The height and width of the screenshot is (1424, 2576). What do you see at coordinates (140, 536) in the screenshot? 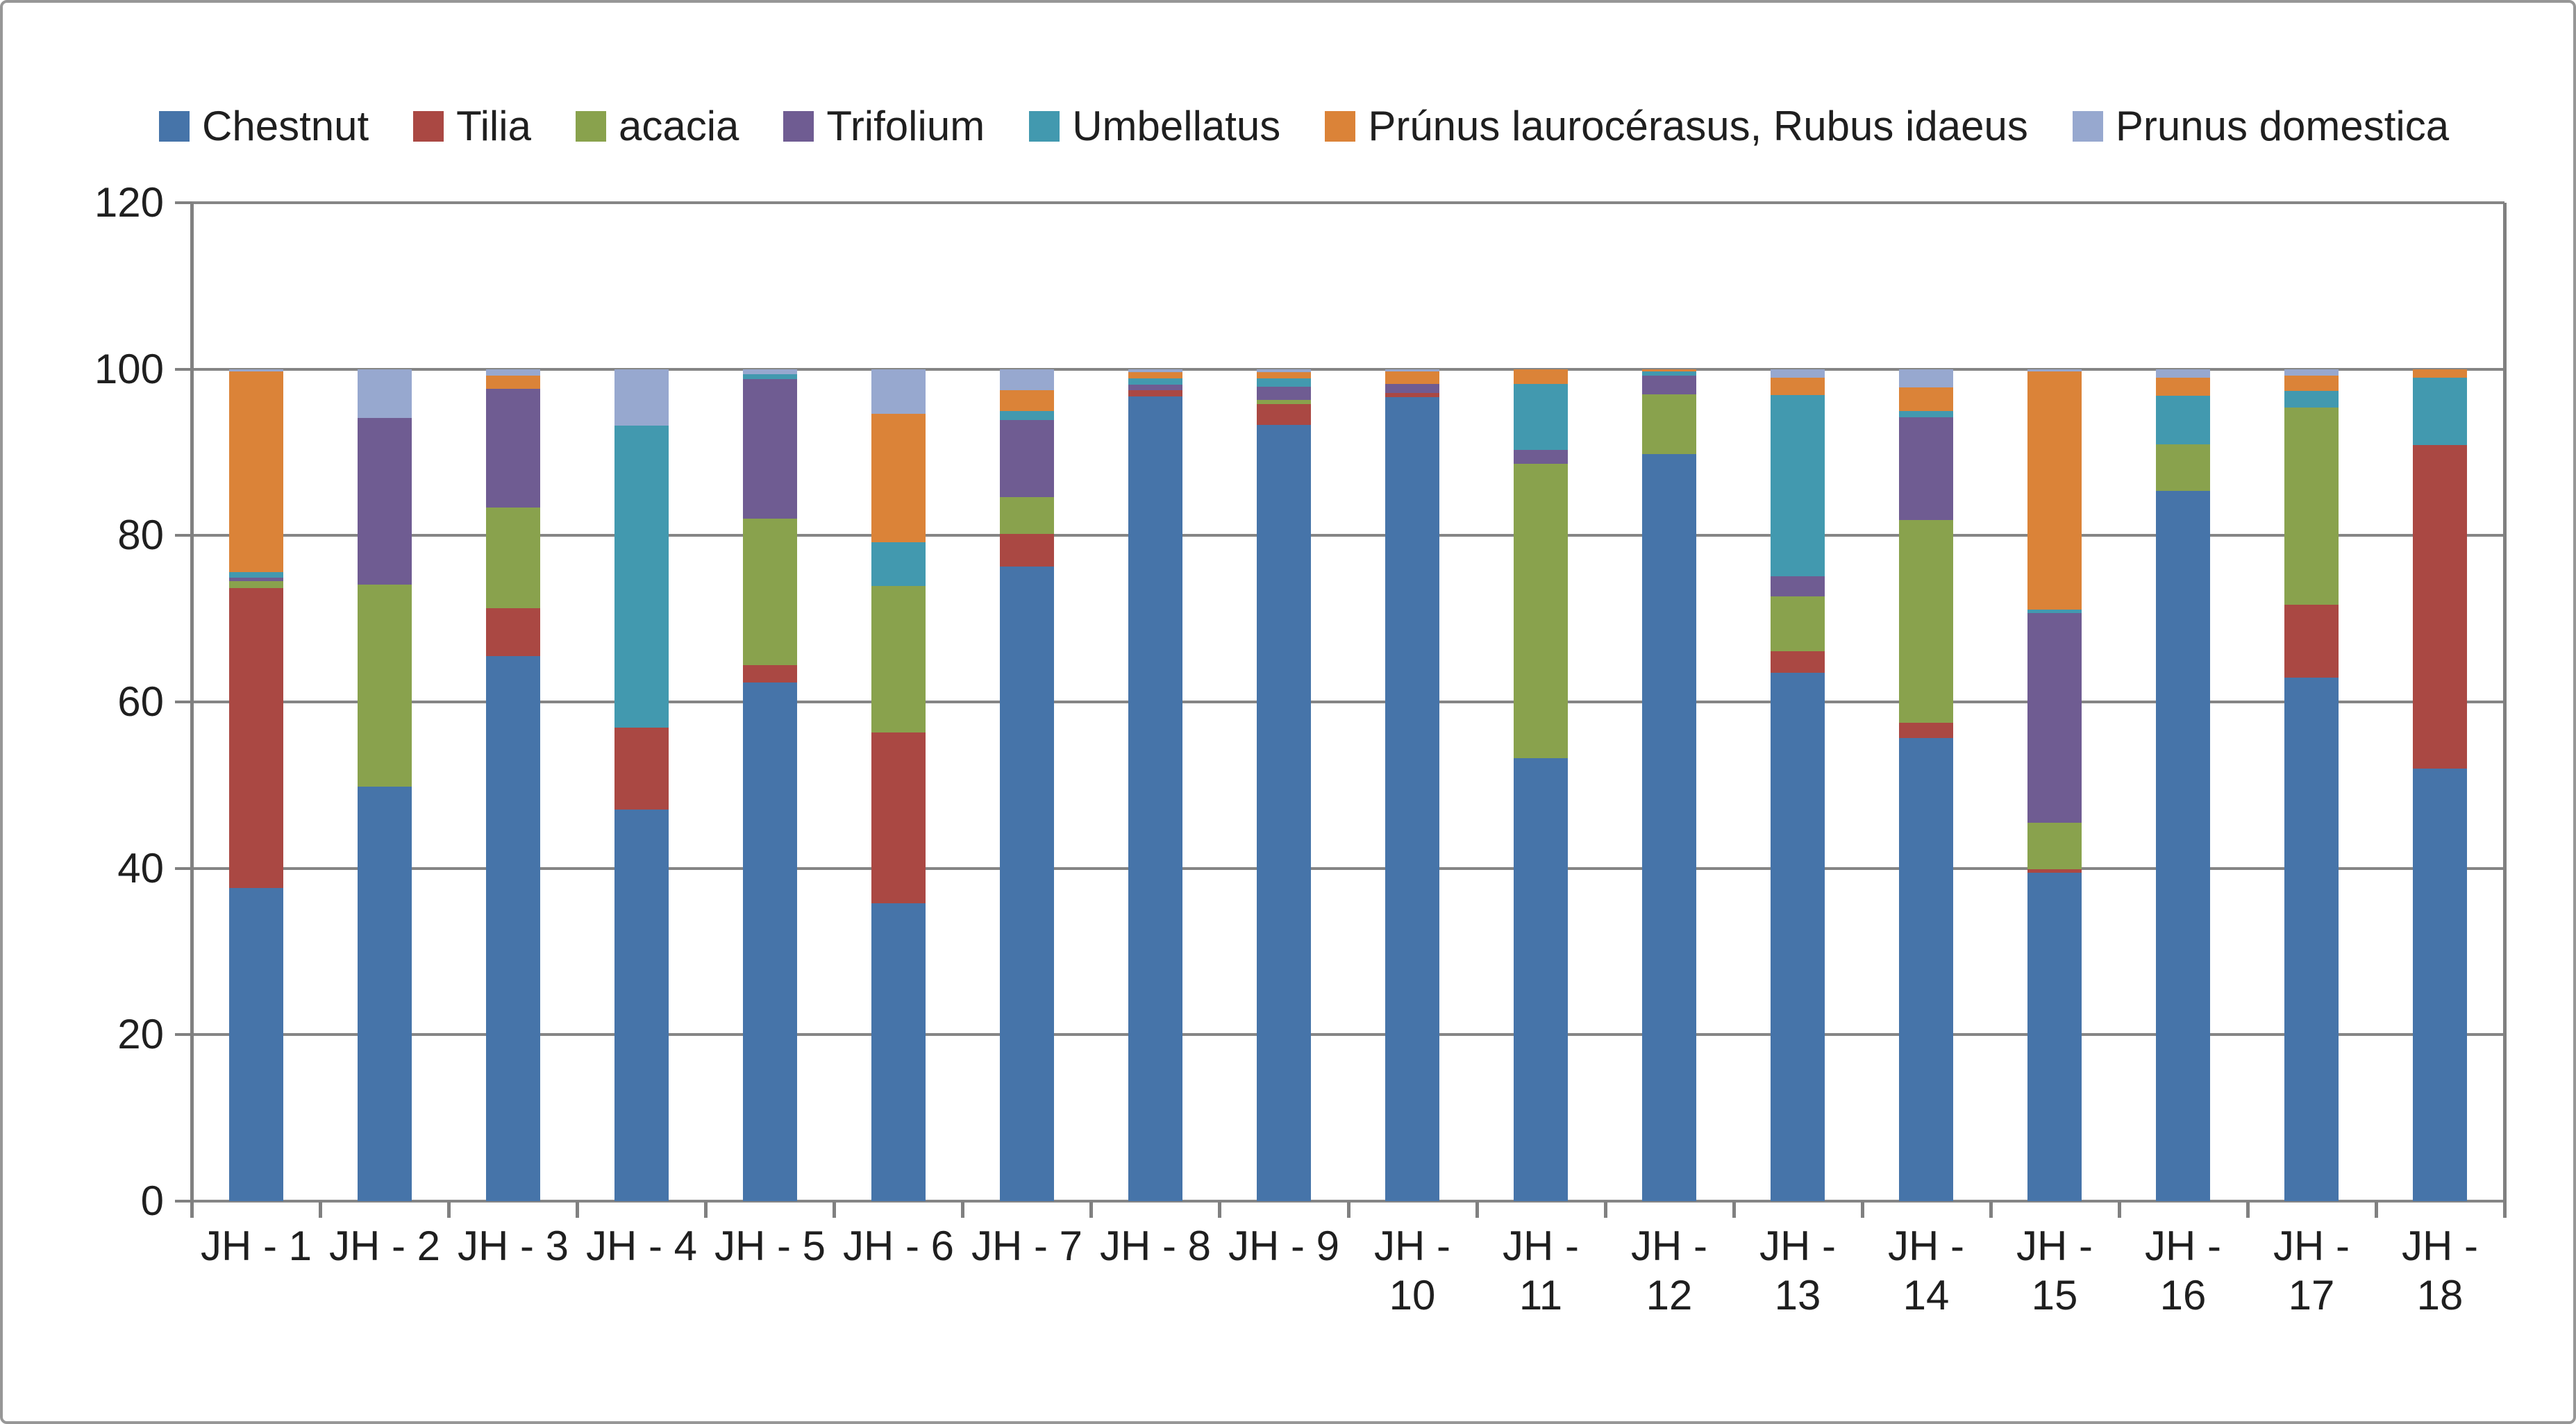
I see `y-tick-label: 80` at bounding box center [140, 536].